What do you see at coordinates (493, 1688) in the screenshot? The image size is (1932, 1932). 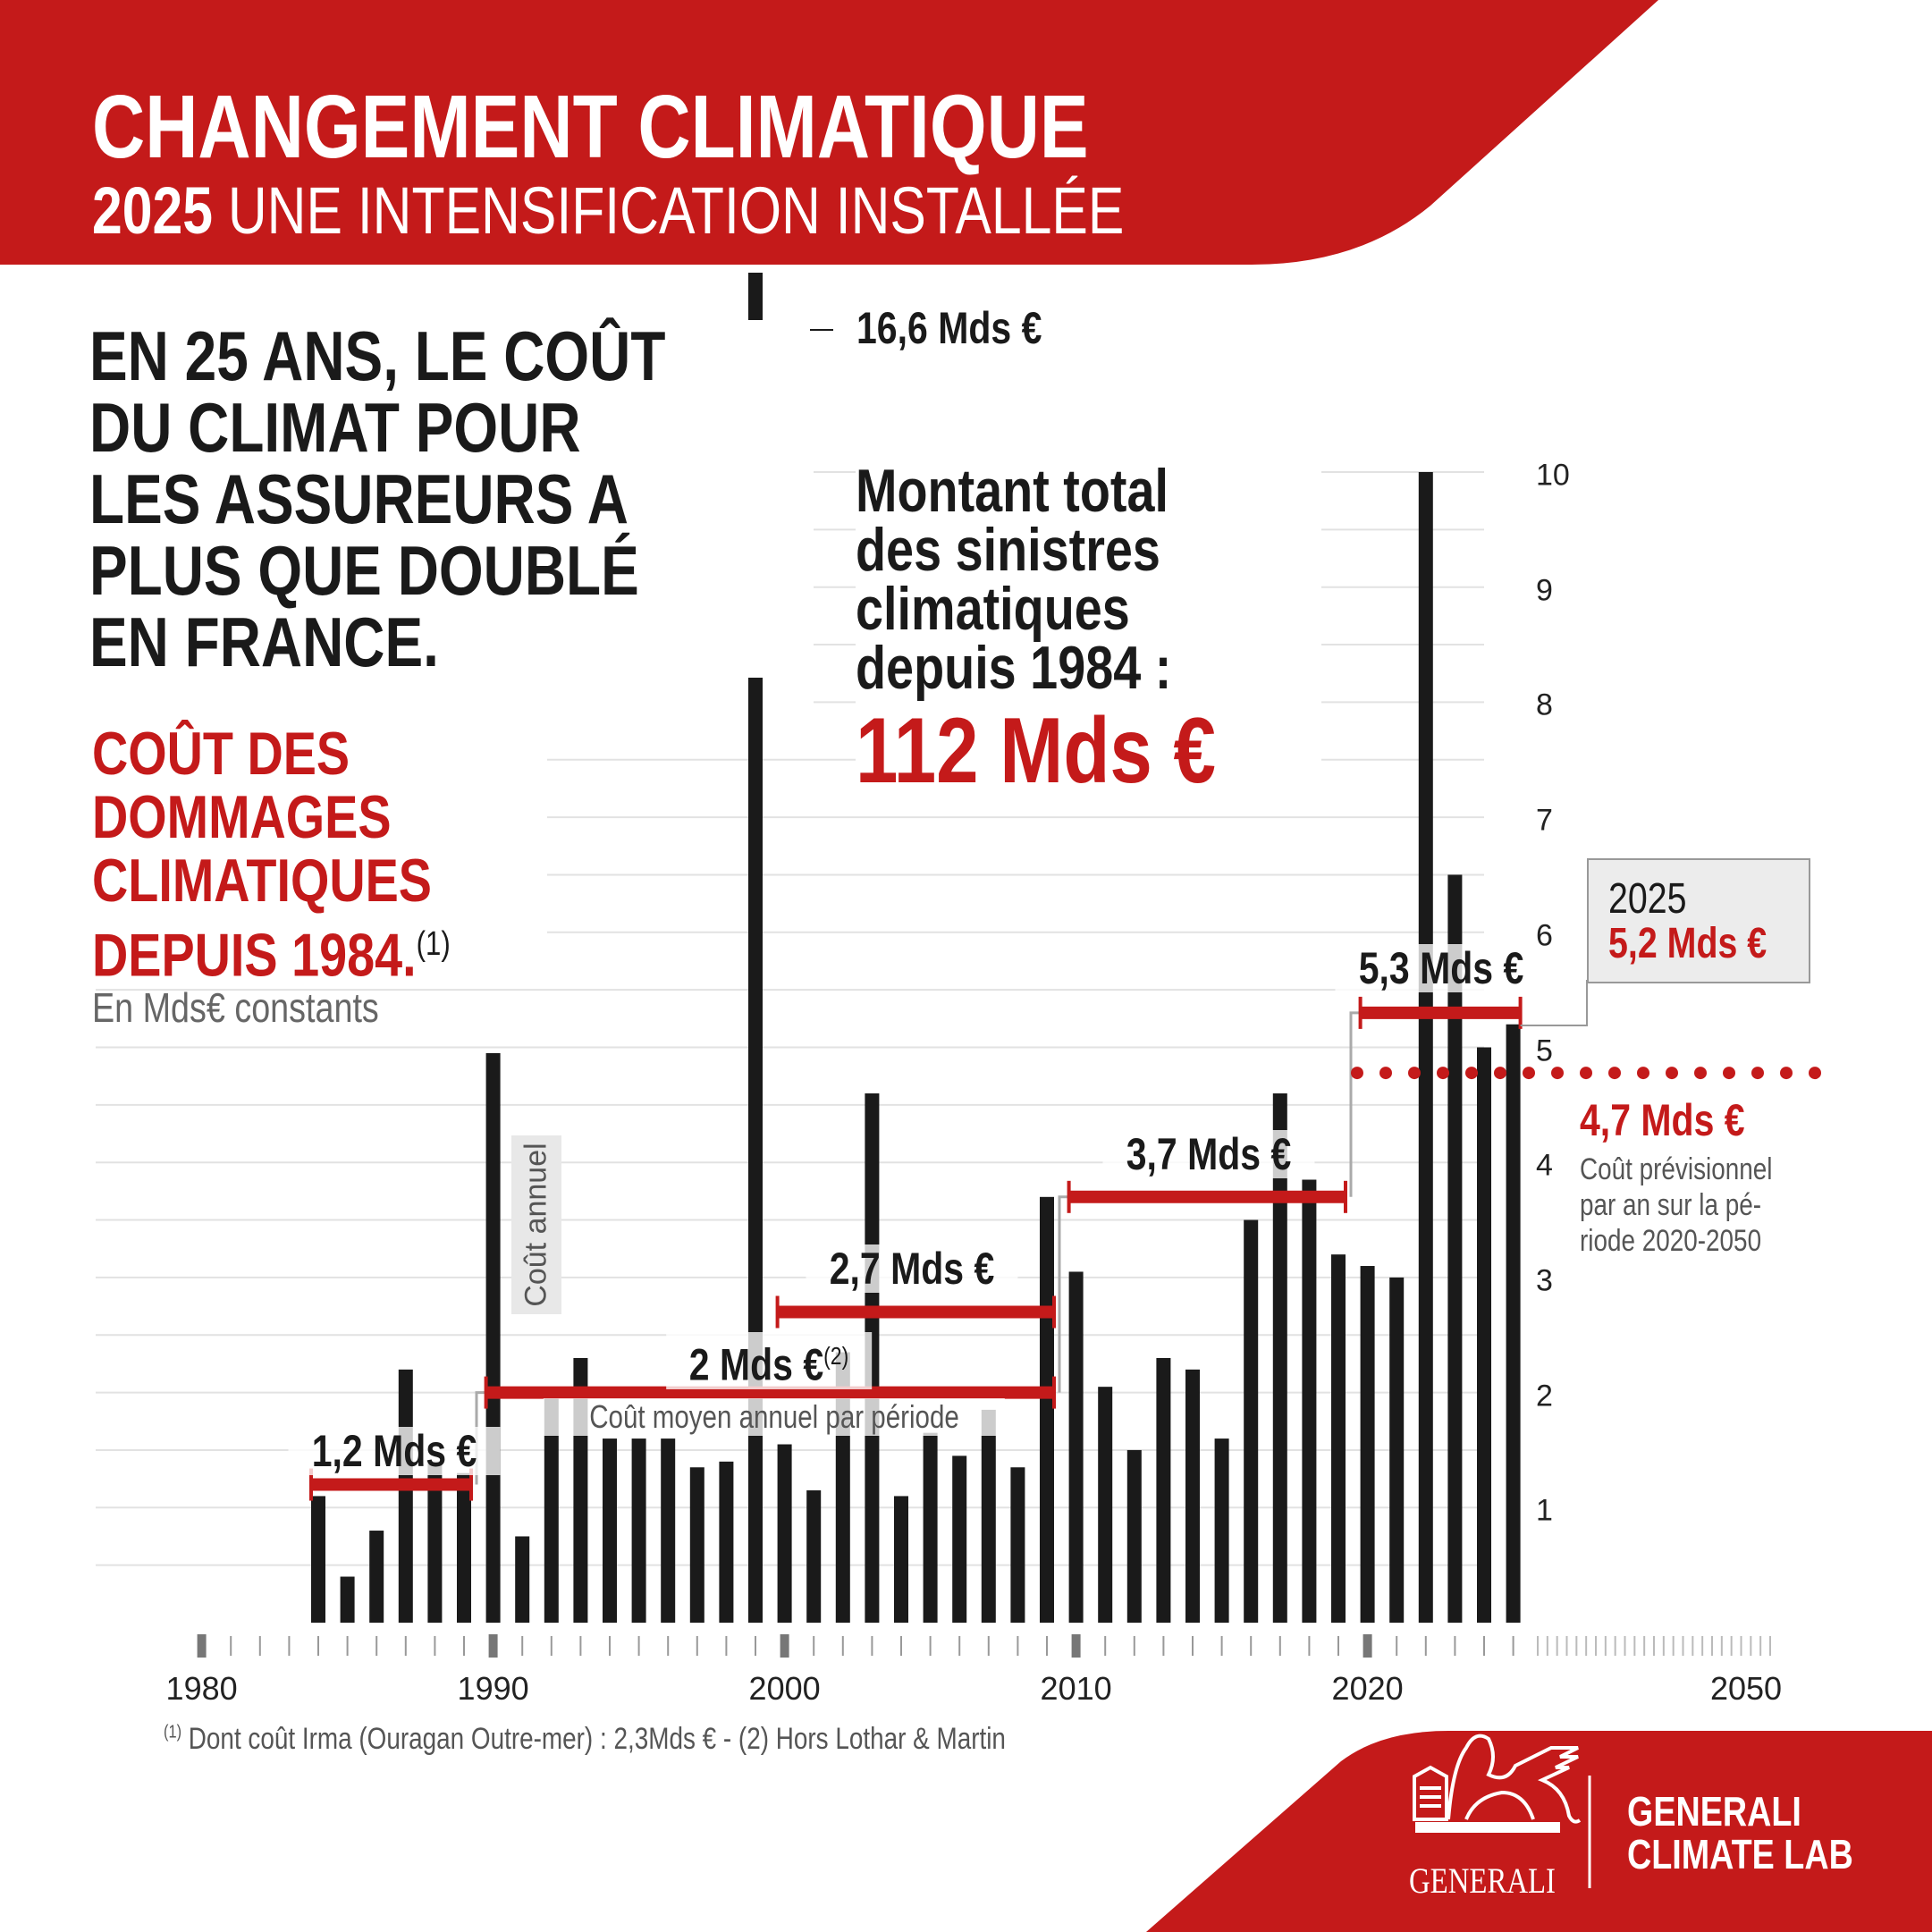 I see `x-tick-label: 1990` at bounding box center [493, 1688].